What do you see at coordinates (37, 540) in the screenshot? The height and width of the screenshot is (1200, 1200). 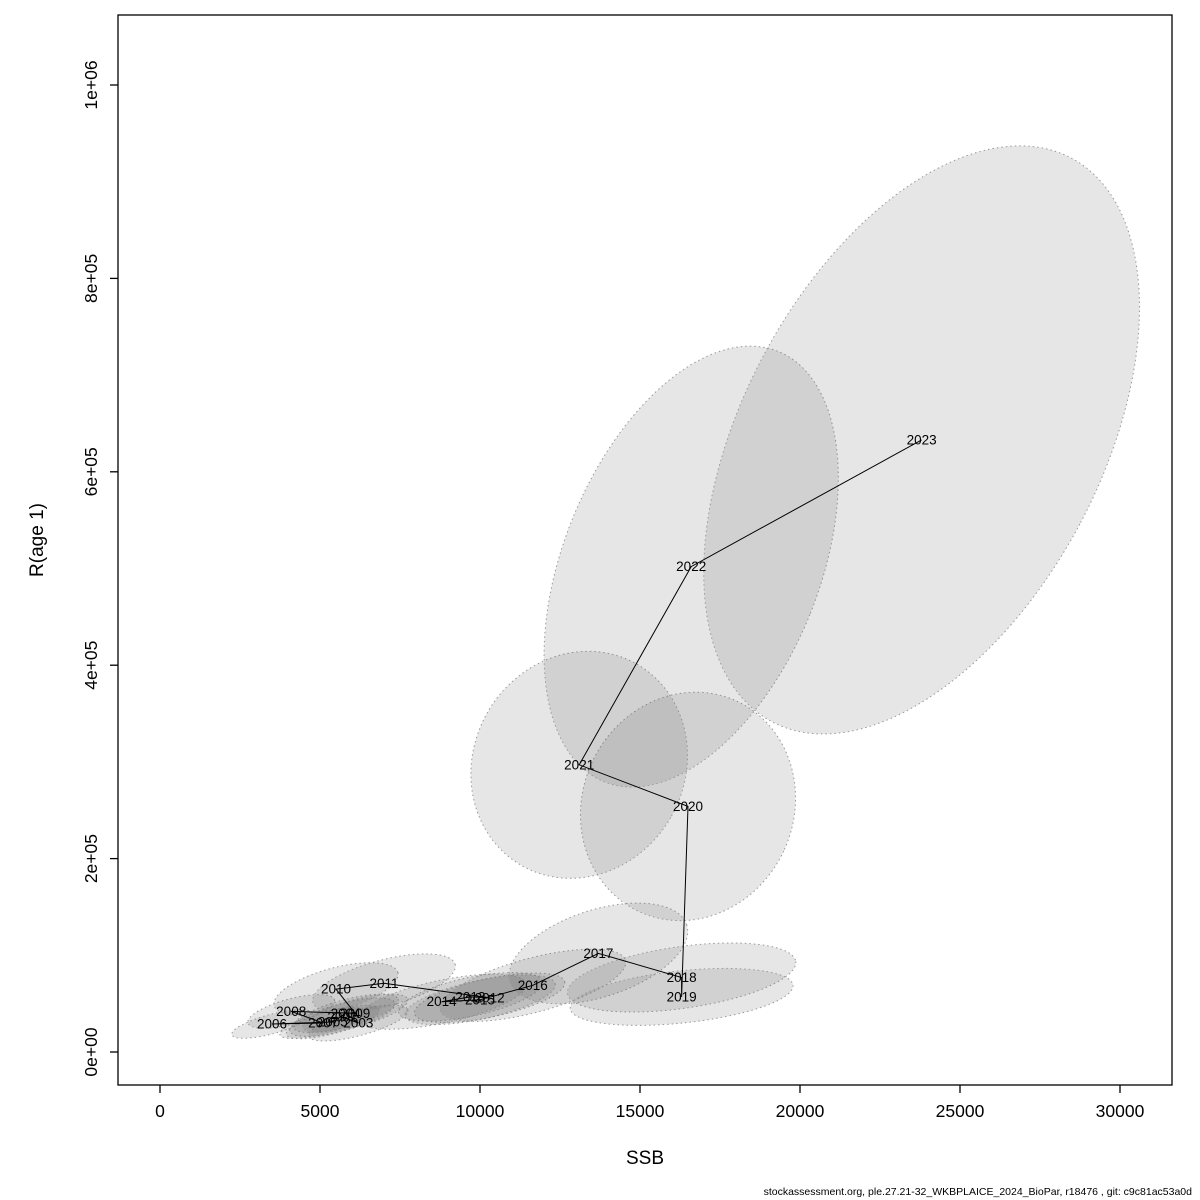 I see `y-axis-title: R(age 1)` at bounding box center [37, 540].